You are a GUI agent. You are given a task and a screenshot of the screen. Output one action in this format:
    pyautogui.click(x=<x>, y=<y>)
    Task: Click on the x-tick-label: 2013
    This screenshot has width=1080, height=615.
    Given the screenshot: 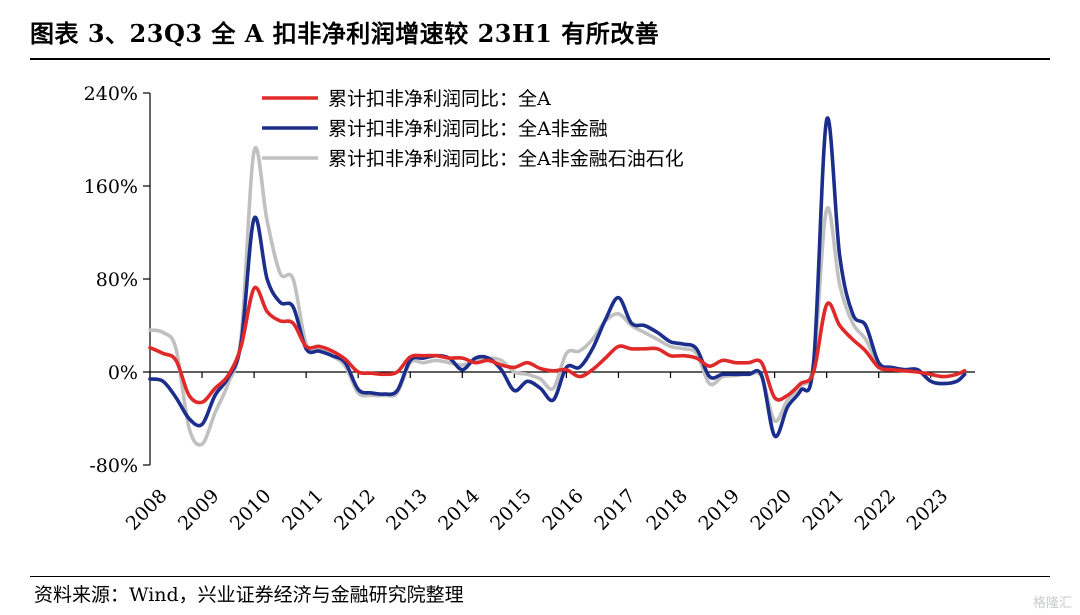 What is the action you would take?
    pyautogui.click(x=407, y=510)
    